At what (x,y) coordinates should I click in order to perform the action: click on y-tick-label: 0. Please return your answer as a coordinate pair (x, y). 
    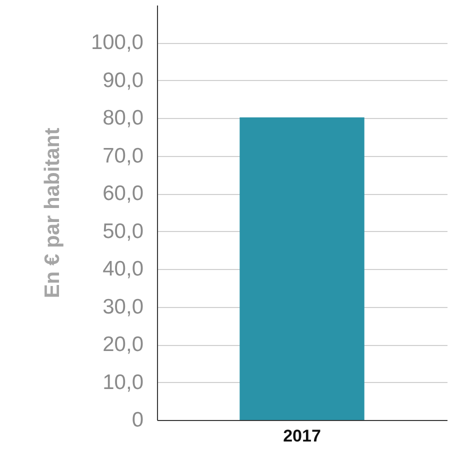
    Looking at the image, I should click on (138, 420).